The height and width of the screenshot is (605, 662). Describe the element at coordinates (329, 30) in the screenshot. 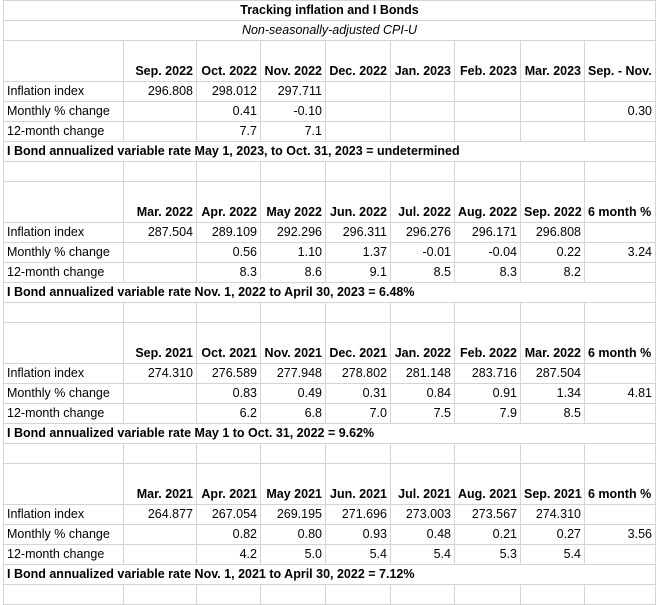

I see `page-subtitle: Non-seasonally-adjusted CPI-U` at that location.